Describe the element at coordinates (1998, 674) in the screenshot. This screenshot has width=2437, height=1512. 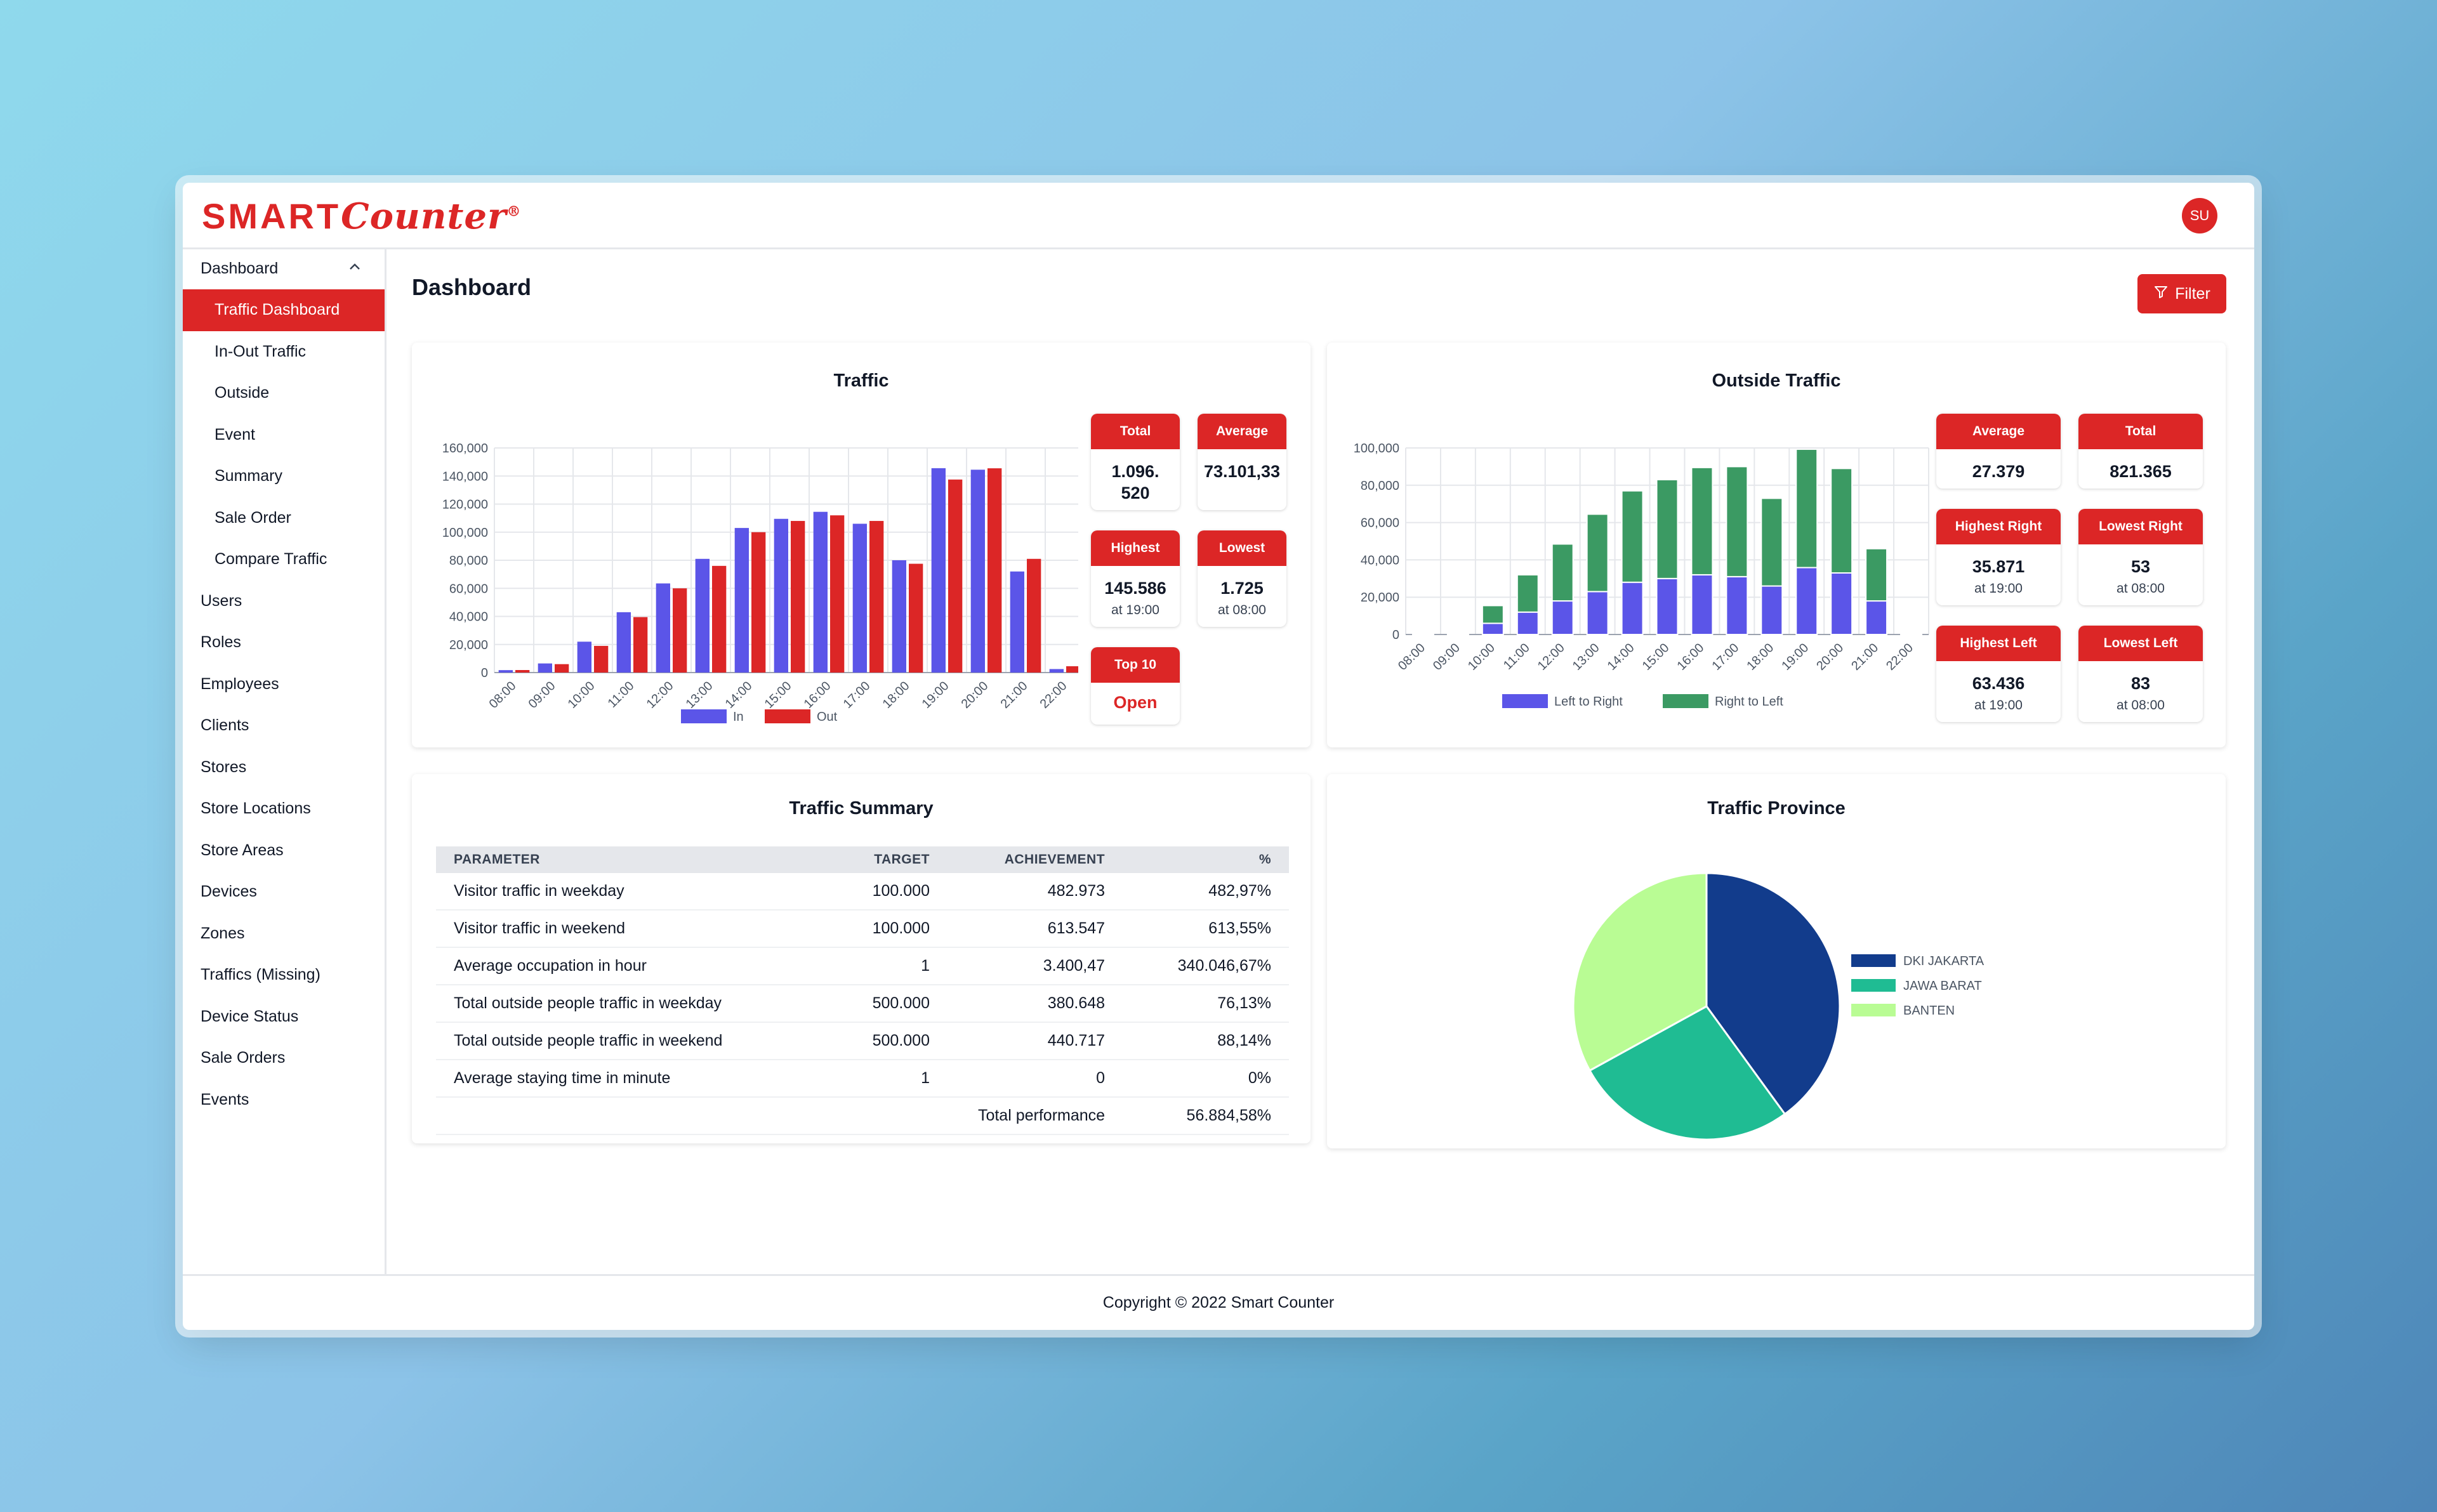
I see `stat-highest-left: Highest Left 63.436 at 19:00` at that location.